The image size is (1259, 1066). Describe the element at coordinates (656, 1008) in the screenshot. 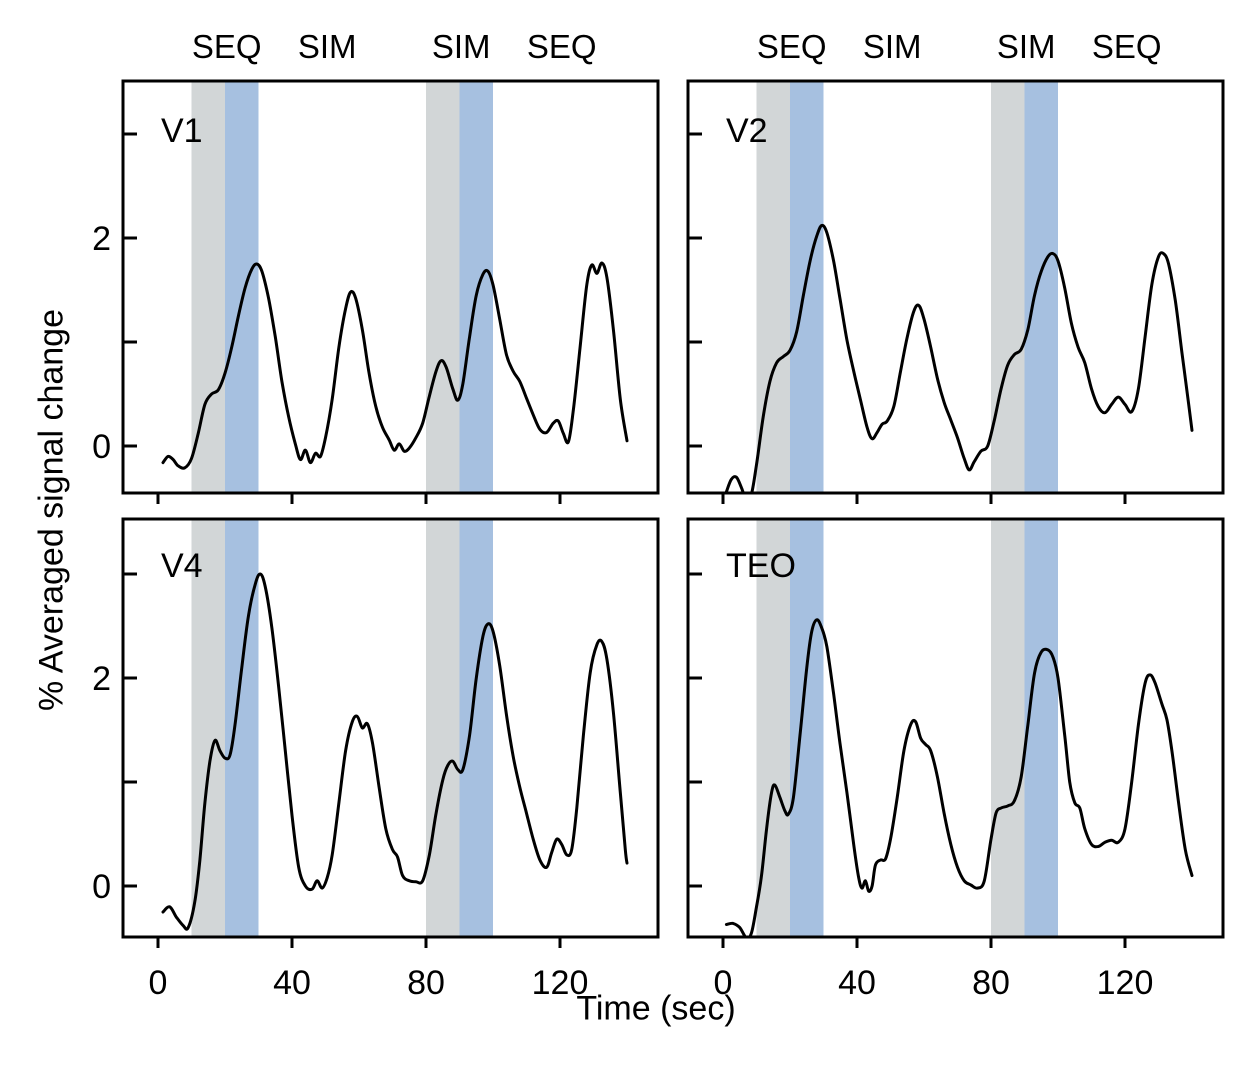

I see `x-axis-label: Time (sec)` at that location.